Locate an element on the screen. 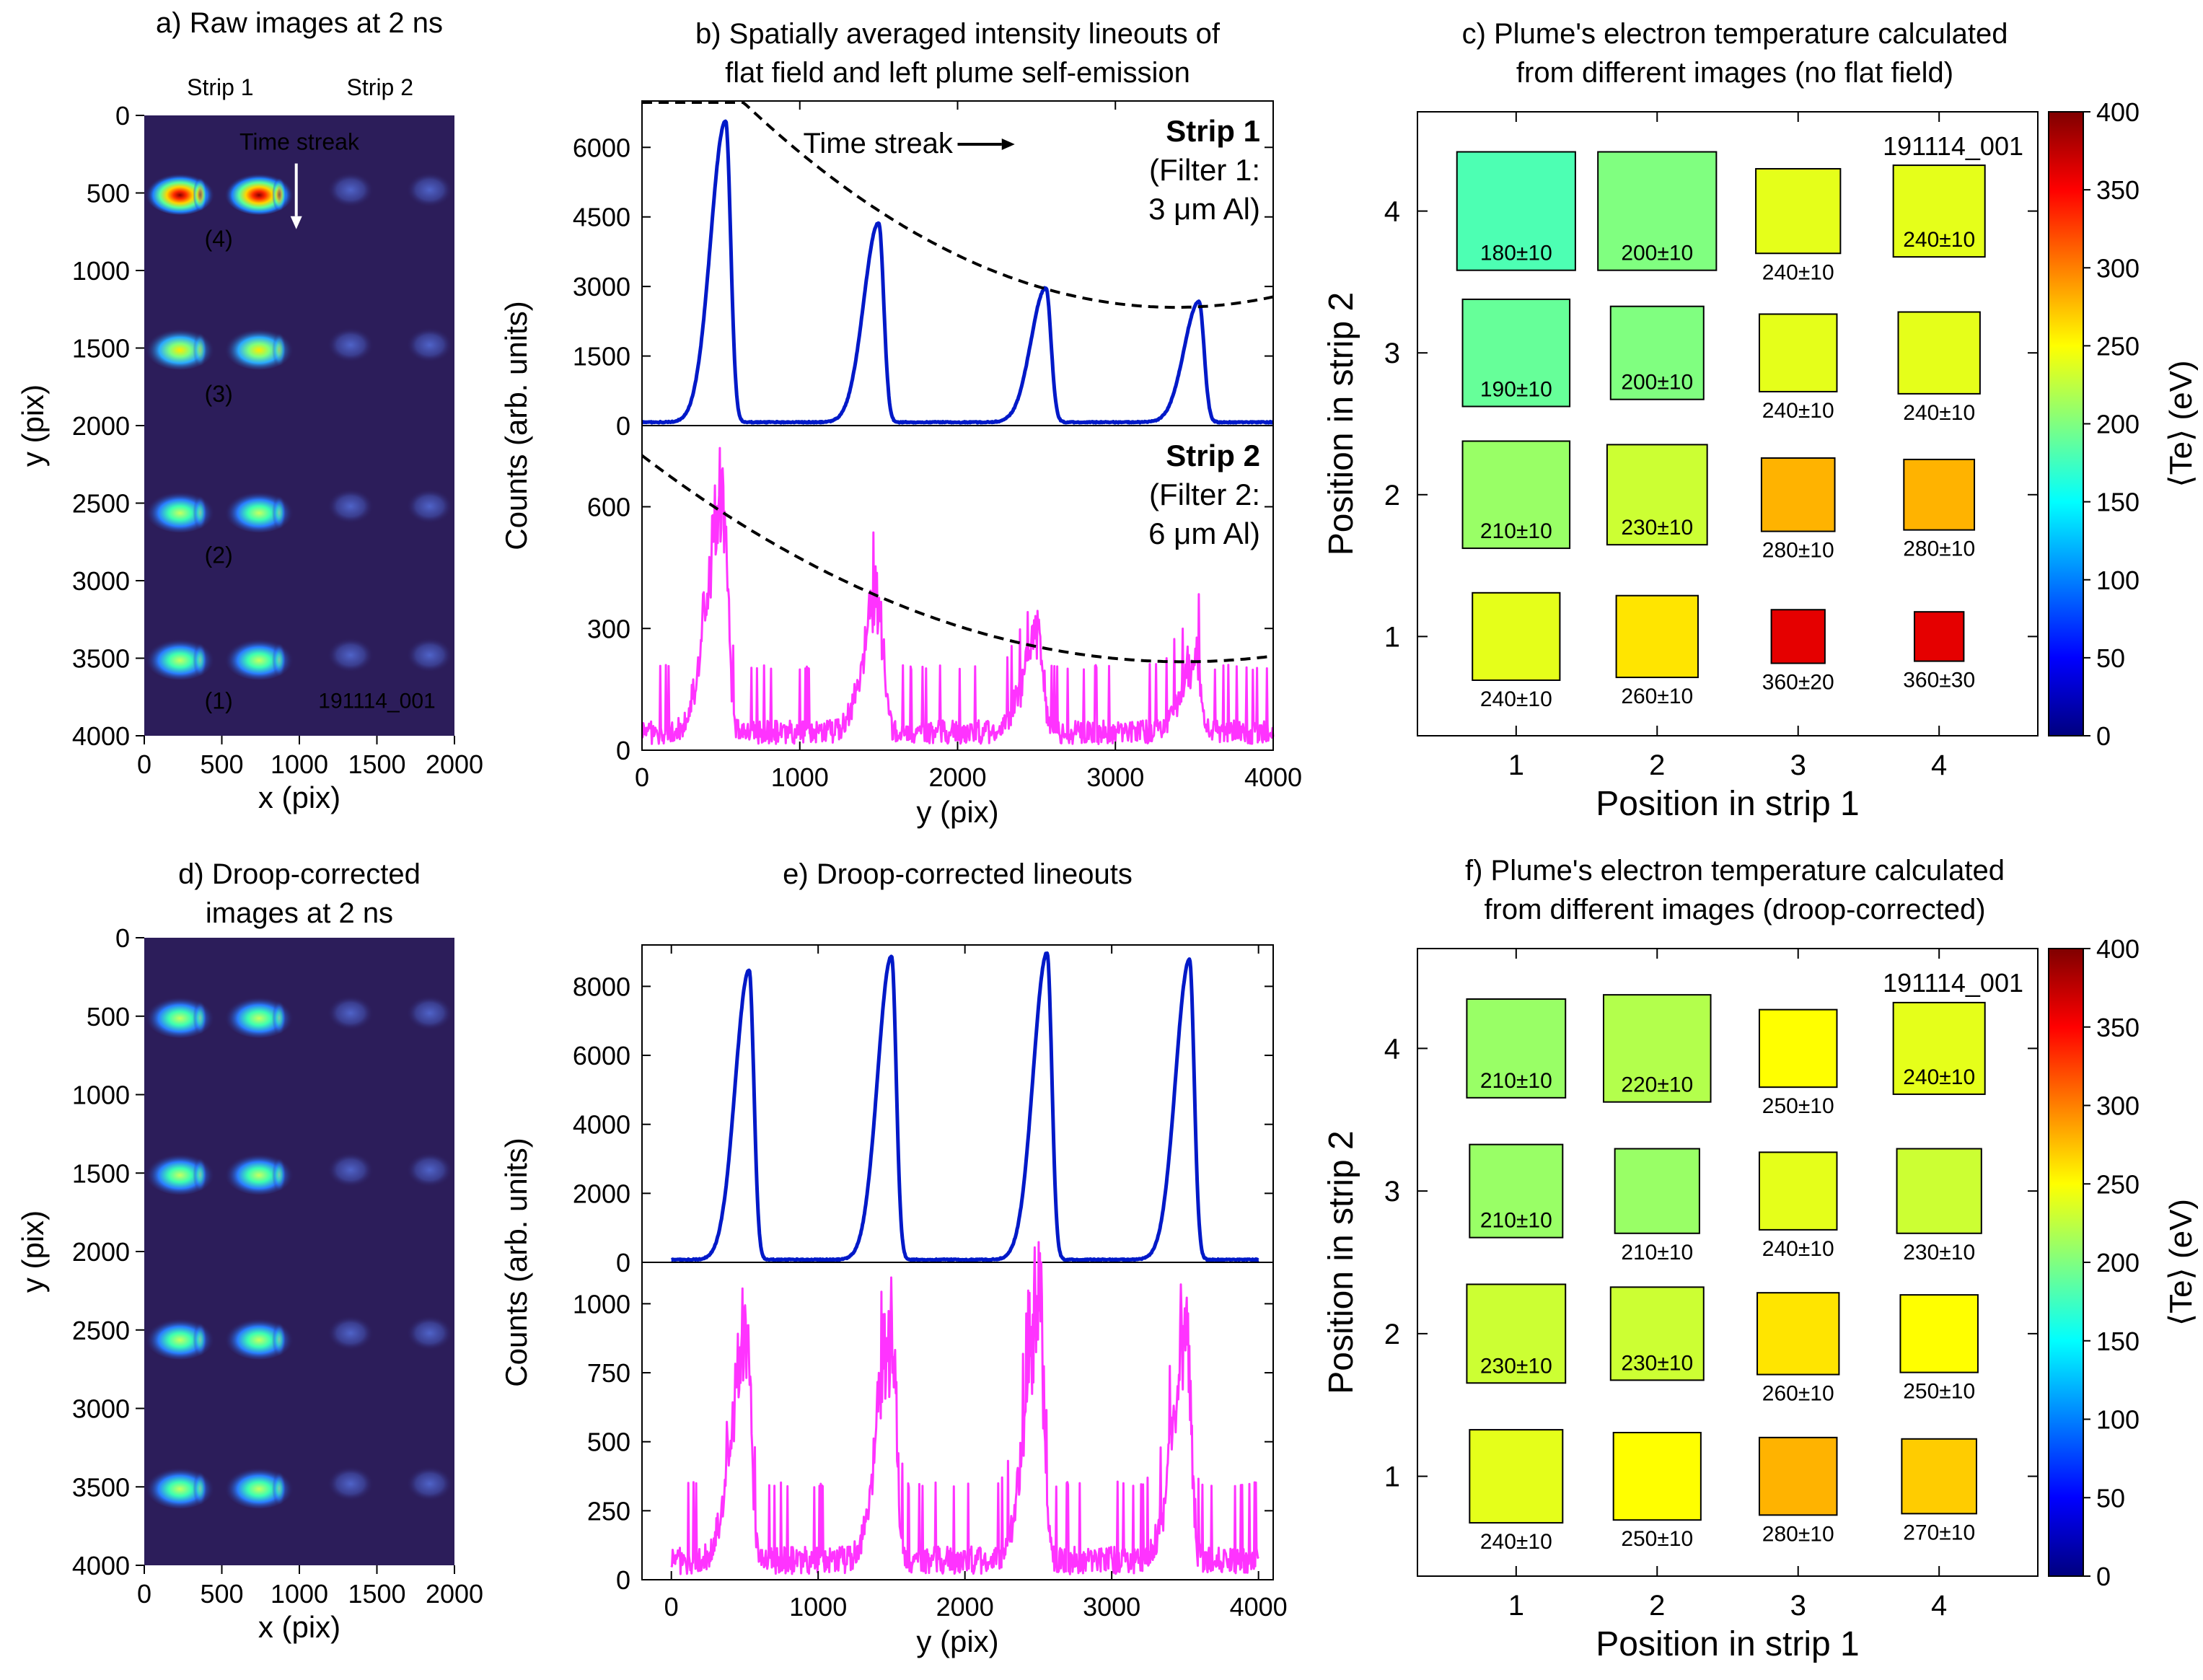 The height and width of the screenshot is (1680, 2203). panel-title-line2: from different images (no flat field) is located at coordinates (1734, 73).